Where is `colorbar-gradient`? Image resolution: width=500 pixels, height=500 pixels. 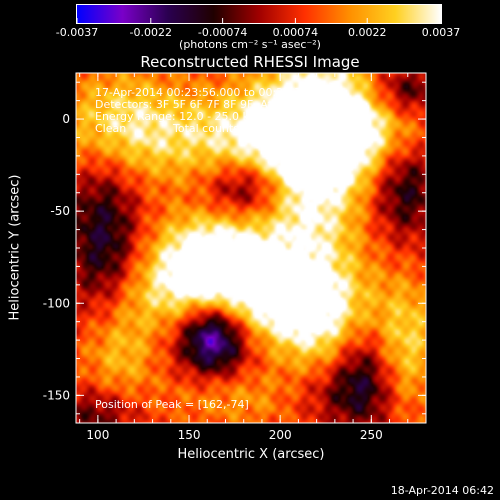 colorbar-gradient is located at coordinates (259, 14).